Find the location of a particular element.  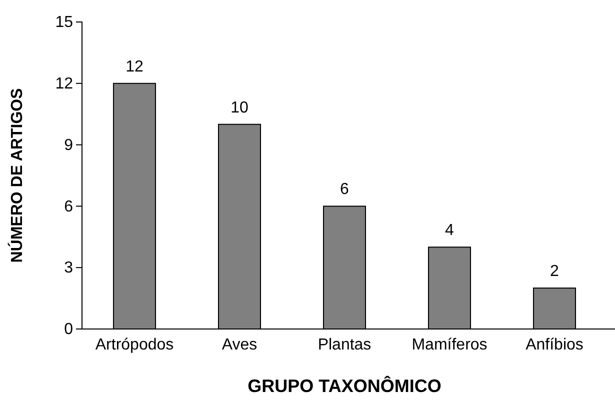

x-axis-title: GRUPO TAXONÔMICO is located at coordinates (345, 385).